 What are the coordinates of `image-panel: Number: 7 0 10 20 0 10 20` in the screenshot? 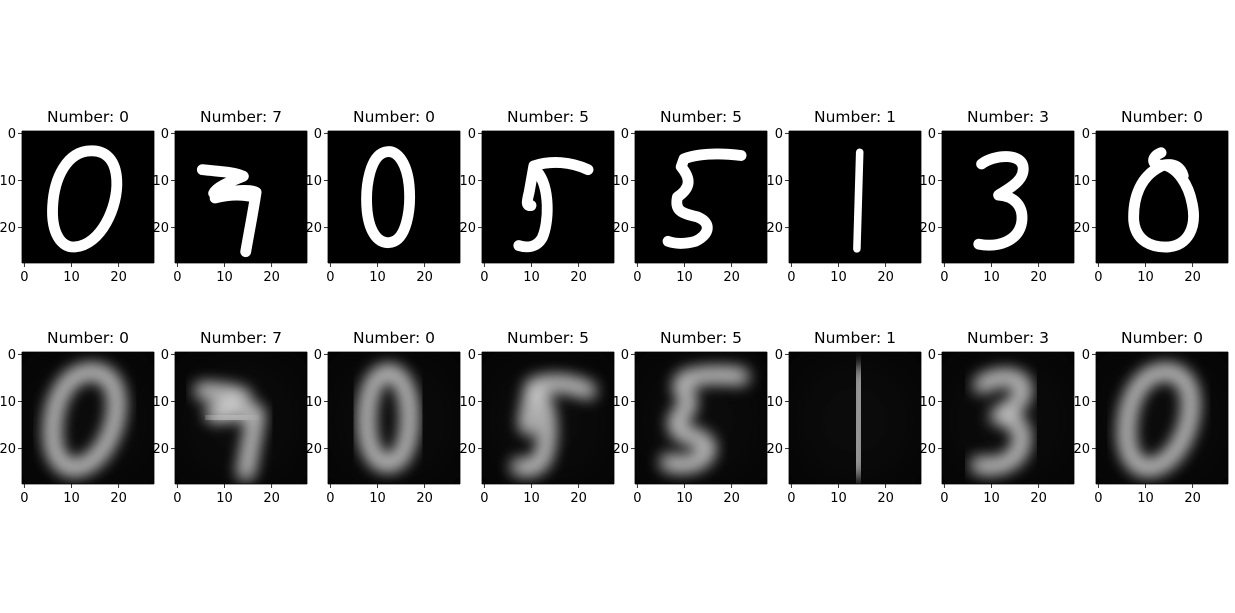 It's located at (230, 196).